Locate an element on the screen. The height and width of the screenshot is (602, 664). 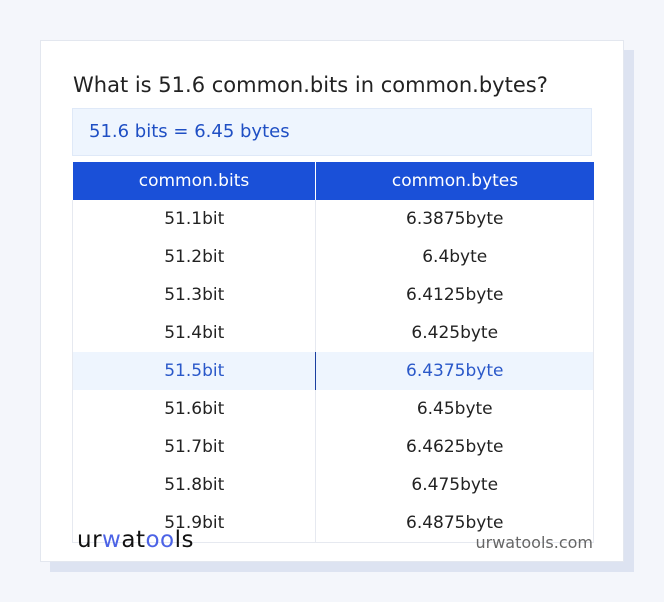
column-header-bits: common.bits is located at coordinates (194, 181).